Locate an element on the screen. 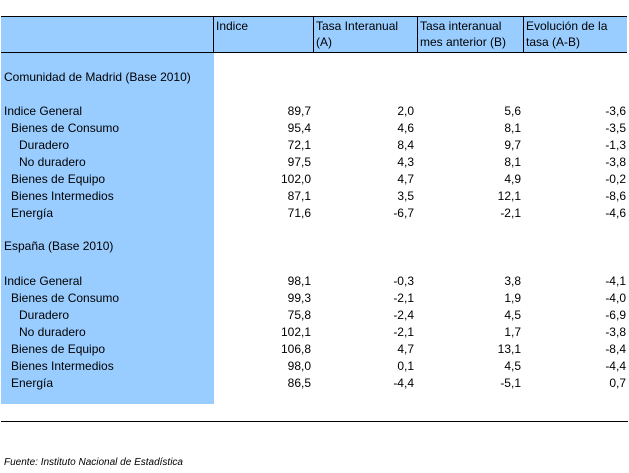  table-row: Energía 71,6 -6,7 -2,1 -4,6 is located at coordinates (314, 213).